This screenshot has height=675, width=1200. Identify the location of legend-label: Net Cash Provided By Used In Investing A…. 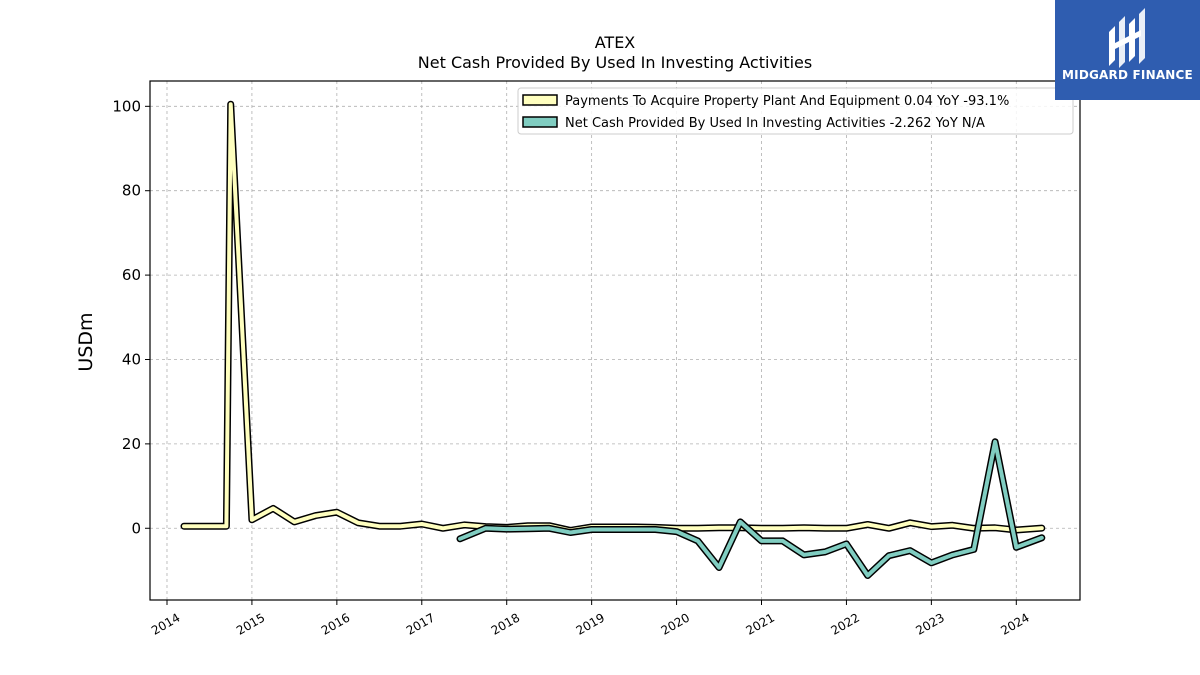
(775, 123).